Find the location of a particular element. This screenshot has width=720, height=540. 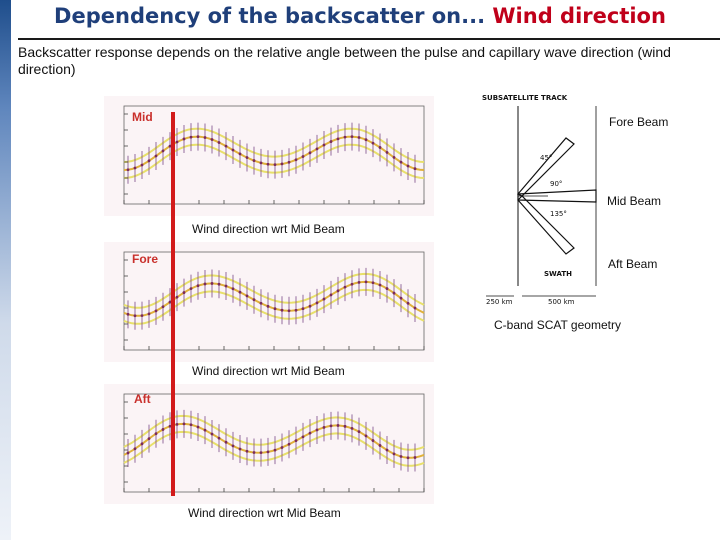

fore-plot-label: Fore is located at coordinates (145, 259).